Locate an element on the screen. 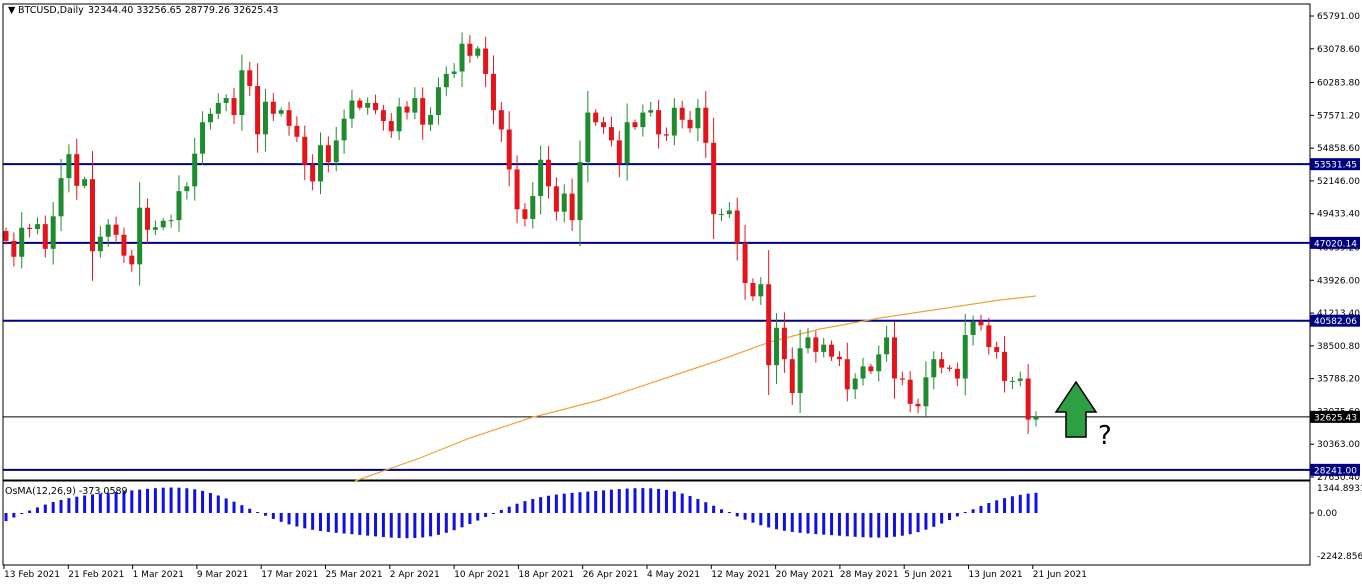 The width and height of the screenshot is (1362, 584). date-tick-label: 10 Apr 2021 is located at coordinates (482, 575).